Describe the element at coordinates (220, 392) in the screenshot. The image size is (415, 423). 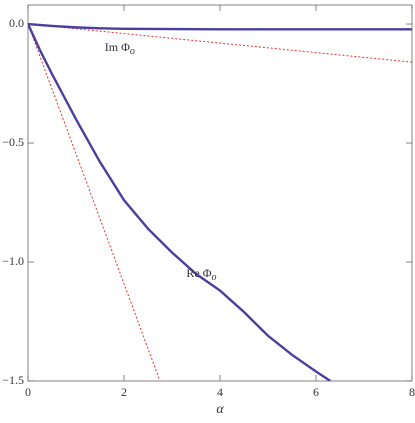
I see `x-tick-label: 4` at that location.